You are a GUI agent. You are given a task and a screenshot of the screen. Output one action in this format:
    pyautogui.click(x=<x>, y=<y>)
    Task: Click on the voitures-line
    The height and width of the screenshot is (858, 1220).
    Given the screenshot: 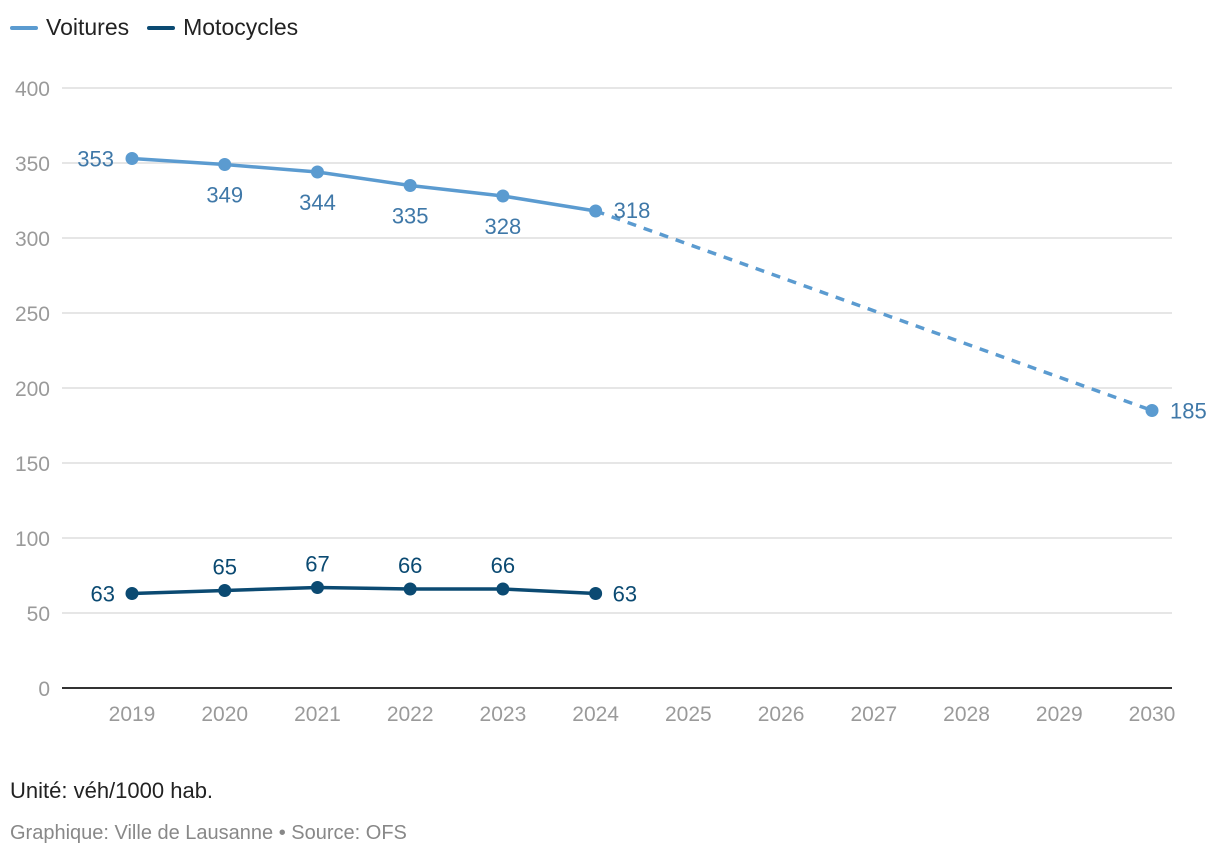 What is the action you would take?
    pyautogui.click(x=363, y=184)
    